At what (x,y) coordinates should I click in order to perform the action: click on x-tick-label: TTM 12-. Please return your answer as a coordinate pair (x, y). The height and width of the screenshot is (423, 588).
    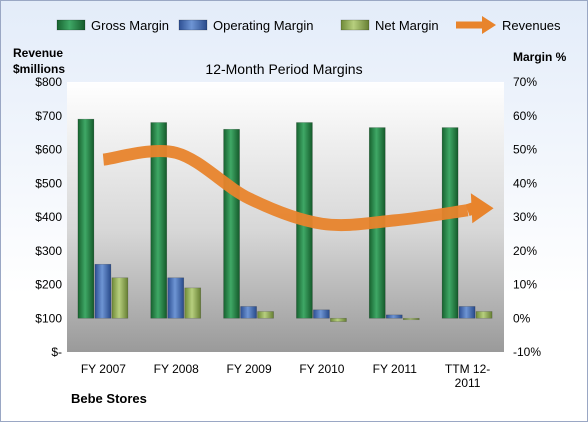
    Looking at the image, I should click on (467, 369).